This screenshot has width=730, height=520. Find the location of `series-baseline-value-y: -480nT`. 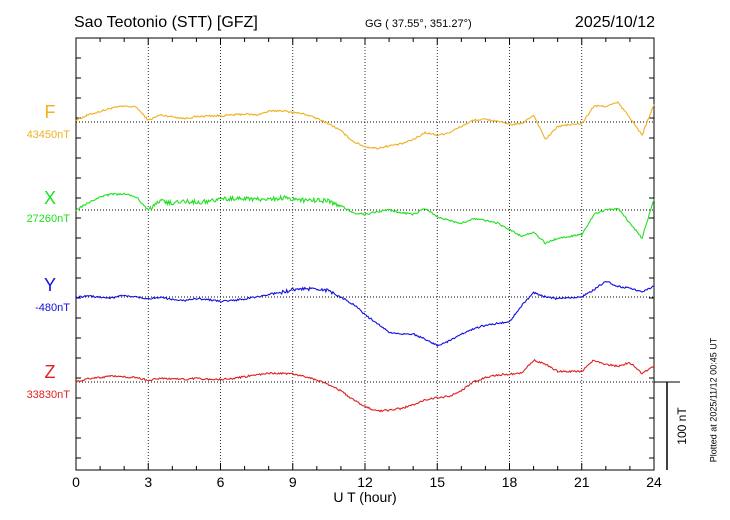

series-baseline-value-y: -480nT is located at coordinates (52, 308).